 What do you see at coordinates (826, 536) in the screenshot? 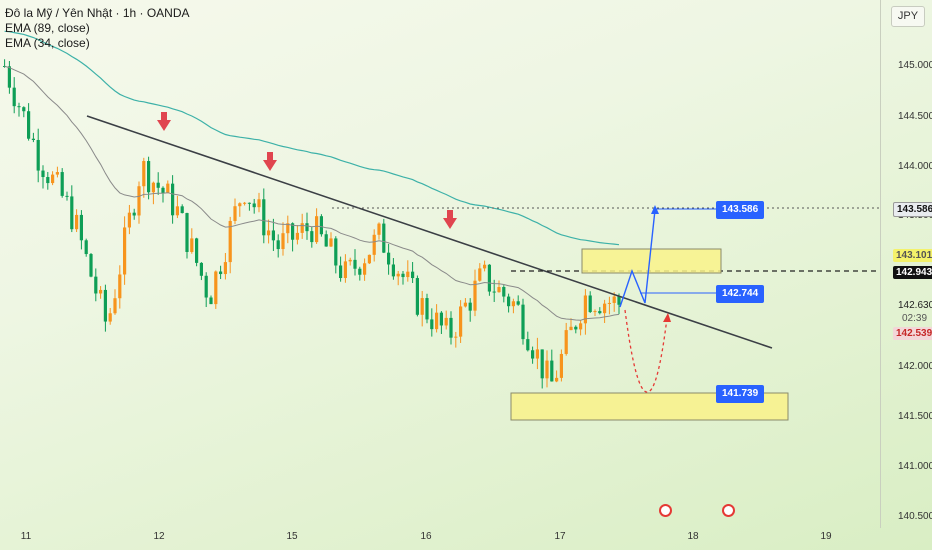
I see `x-tick: 19` at bounding box center [826, 536].